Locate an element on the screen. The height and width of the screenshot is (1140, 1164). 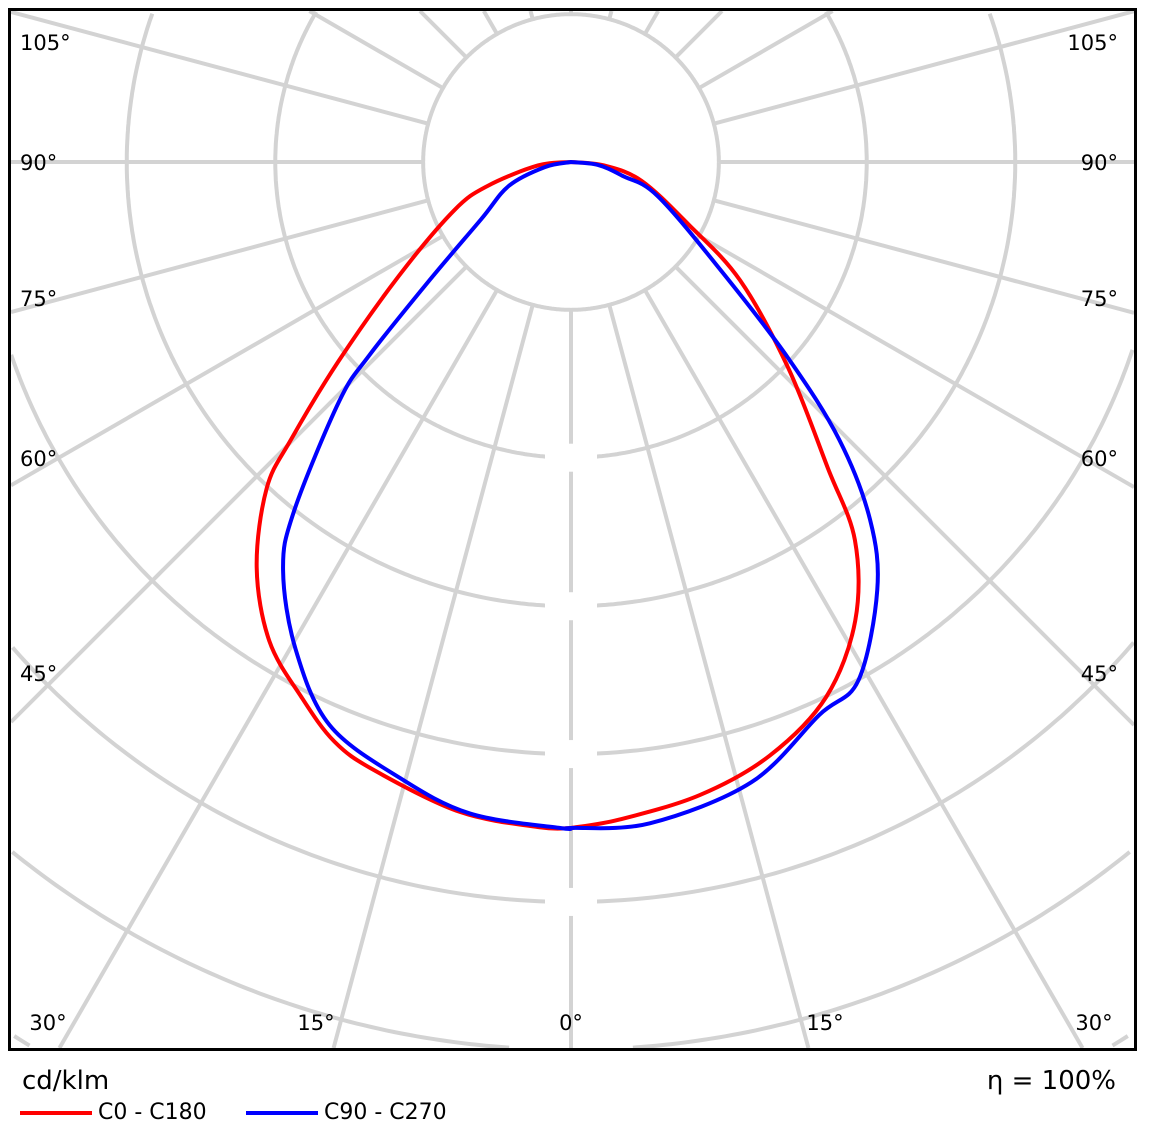
angle-label-left: 90° is located at coordinates (38, 163).